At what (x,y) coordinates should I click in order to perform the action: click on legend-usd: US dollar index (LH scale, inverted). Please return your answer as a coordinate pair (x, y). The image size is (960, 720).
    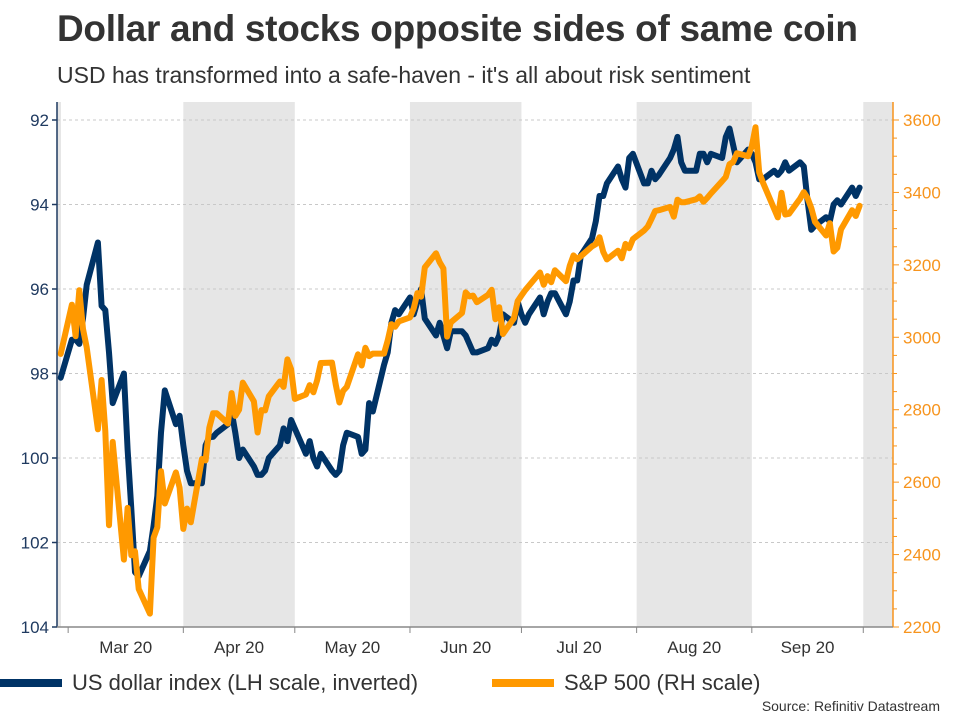
    Looking at the image, I should click on (209, 683).